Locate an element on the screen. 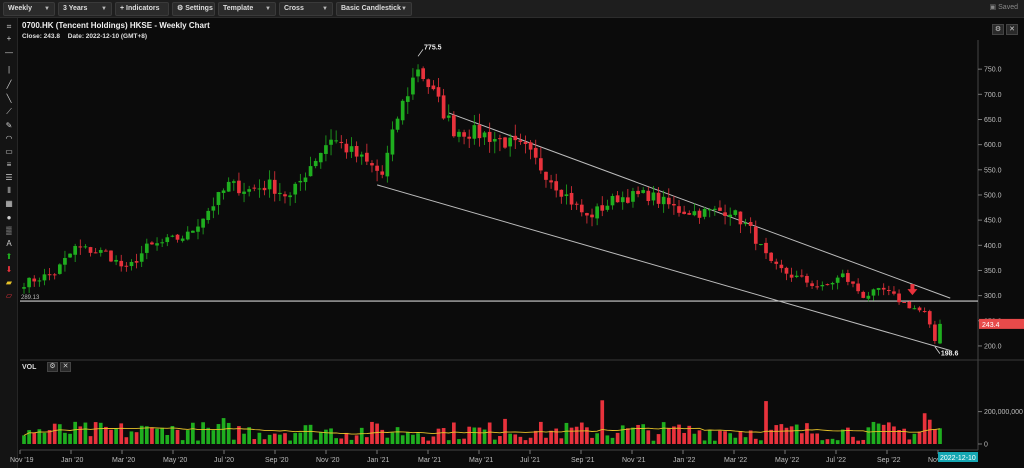  price-tick-label: 450.0 is located at coordinates (993, 221).